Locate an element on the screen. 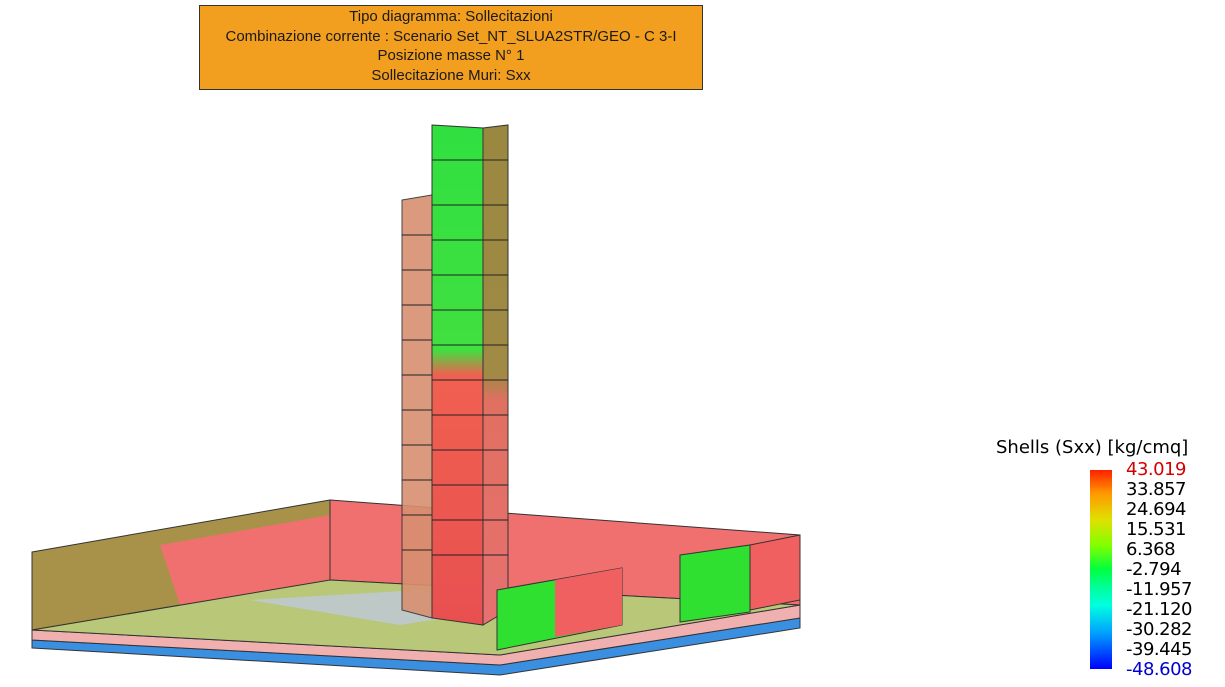  info-line: Tipo diagramma: Sollecitazioni is located at coordinates (451, 16).